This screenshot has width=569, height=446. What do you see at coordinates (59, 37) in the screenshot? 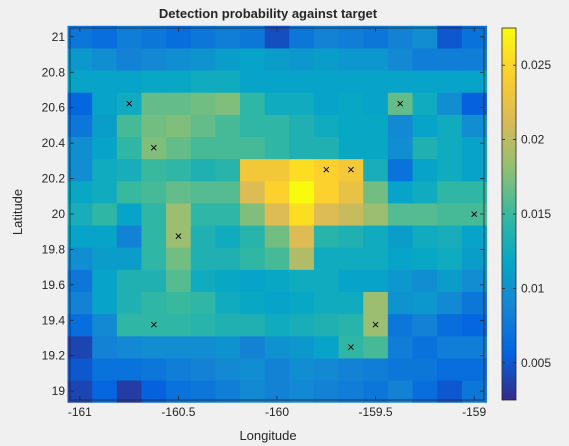
I see `y-tick-label: 21` at bounding box center [59, 37].